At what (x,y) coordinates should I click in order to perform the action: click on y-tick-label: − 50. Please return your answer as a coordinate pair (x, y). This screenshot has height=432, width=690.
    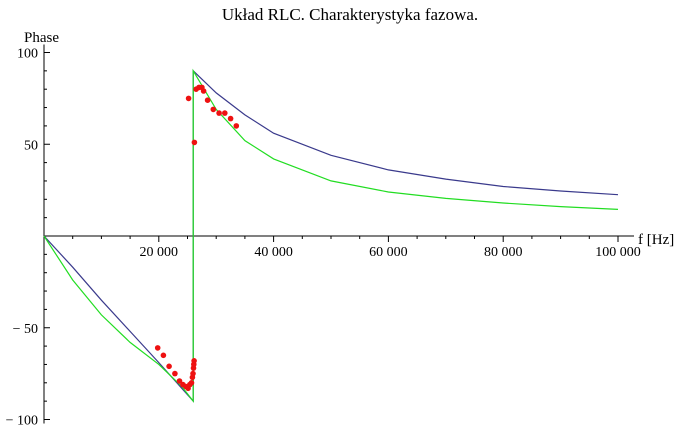
    Looking at the image, I should click on (25, 329).